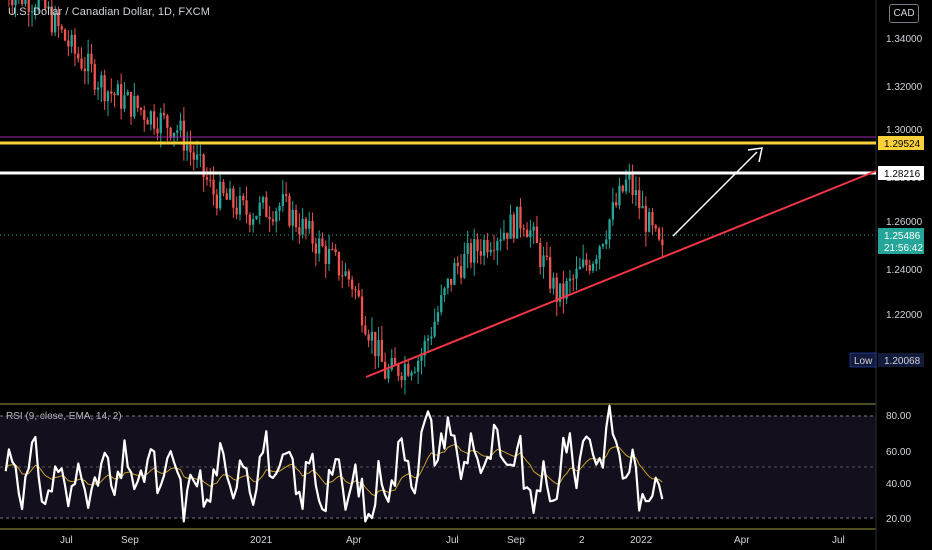  I want to click on rsi-axis: 80.00 60.00 40.00 20.00, so click(898, 468).